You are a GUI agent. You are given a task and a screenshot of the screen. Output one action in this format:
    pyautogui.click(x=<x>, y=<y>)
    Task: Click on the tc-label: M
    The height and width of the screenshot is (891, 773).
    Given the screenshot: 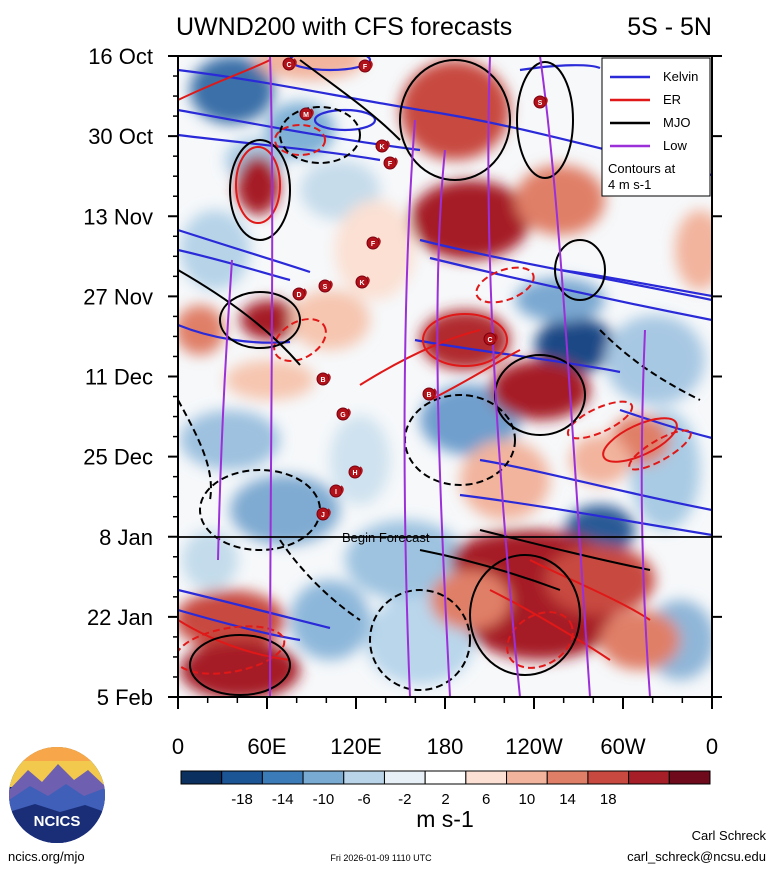 What is the action you would take?
    pyautogui.click(x=306, y=115)
    